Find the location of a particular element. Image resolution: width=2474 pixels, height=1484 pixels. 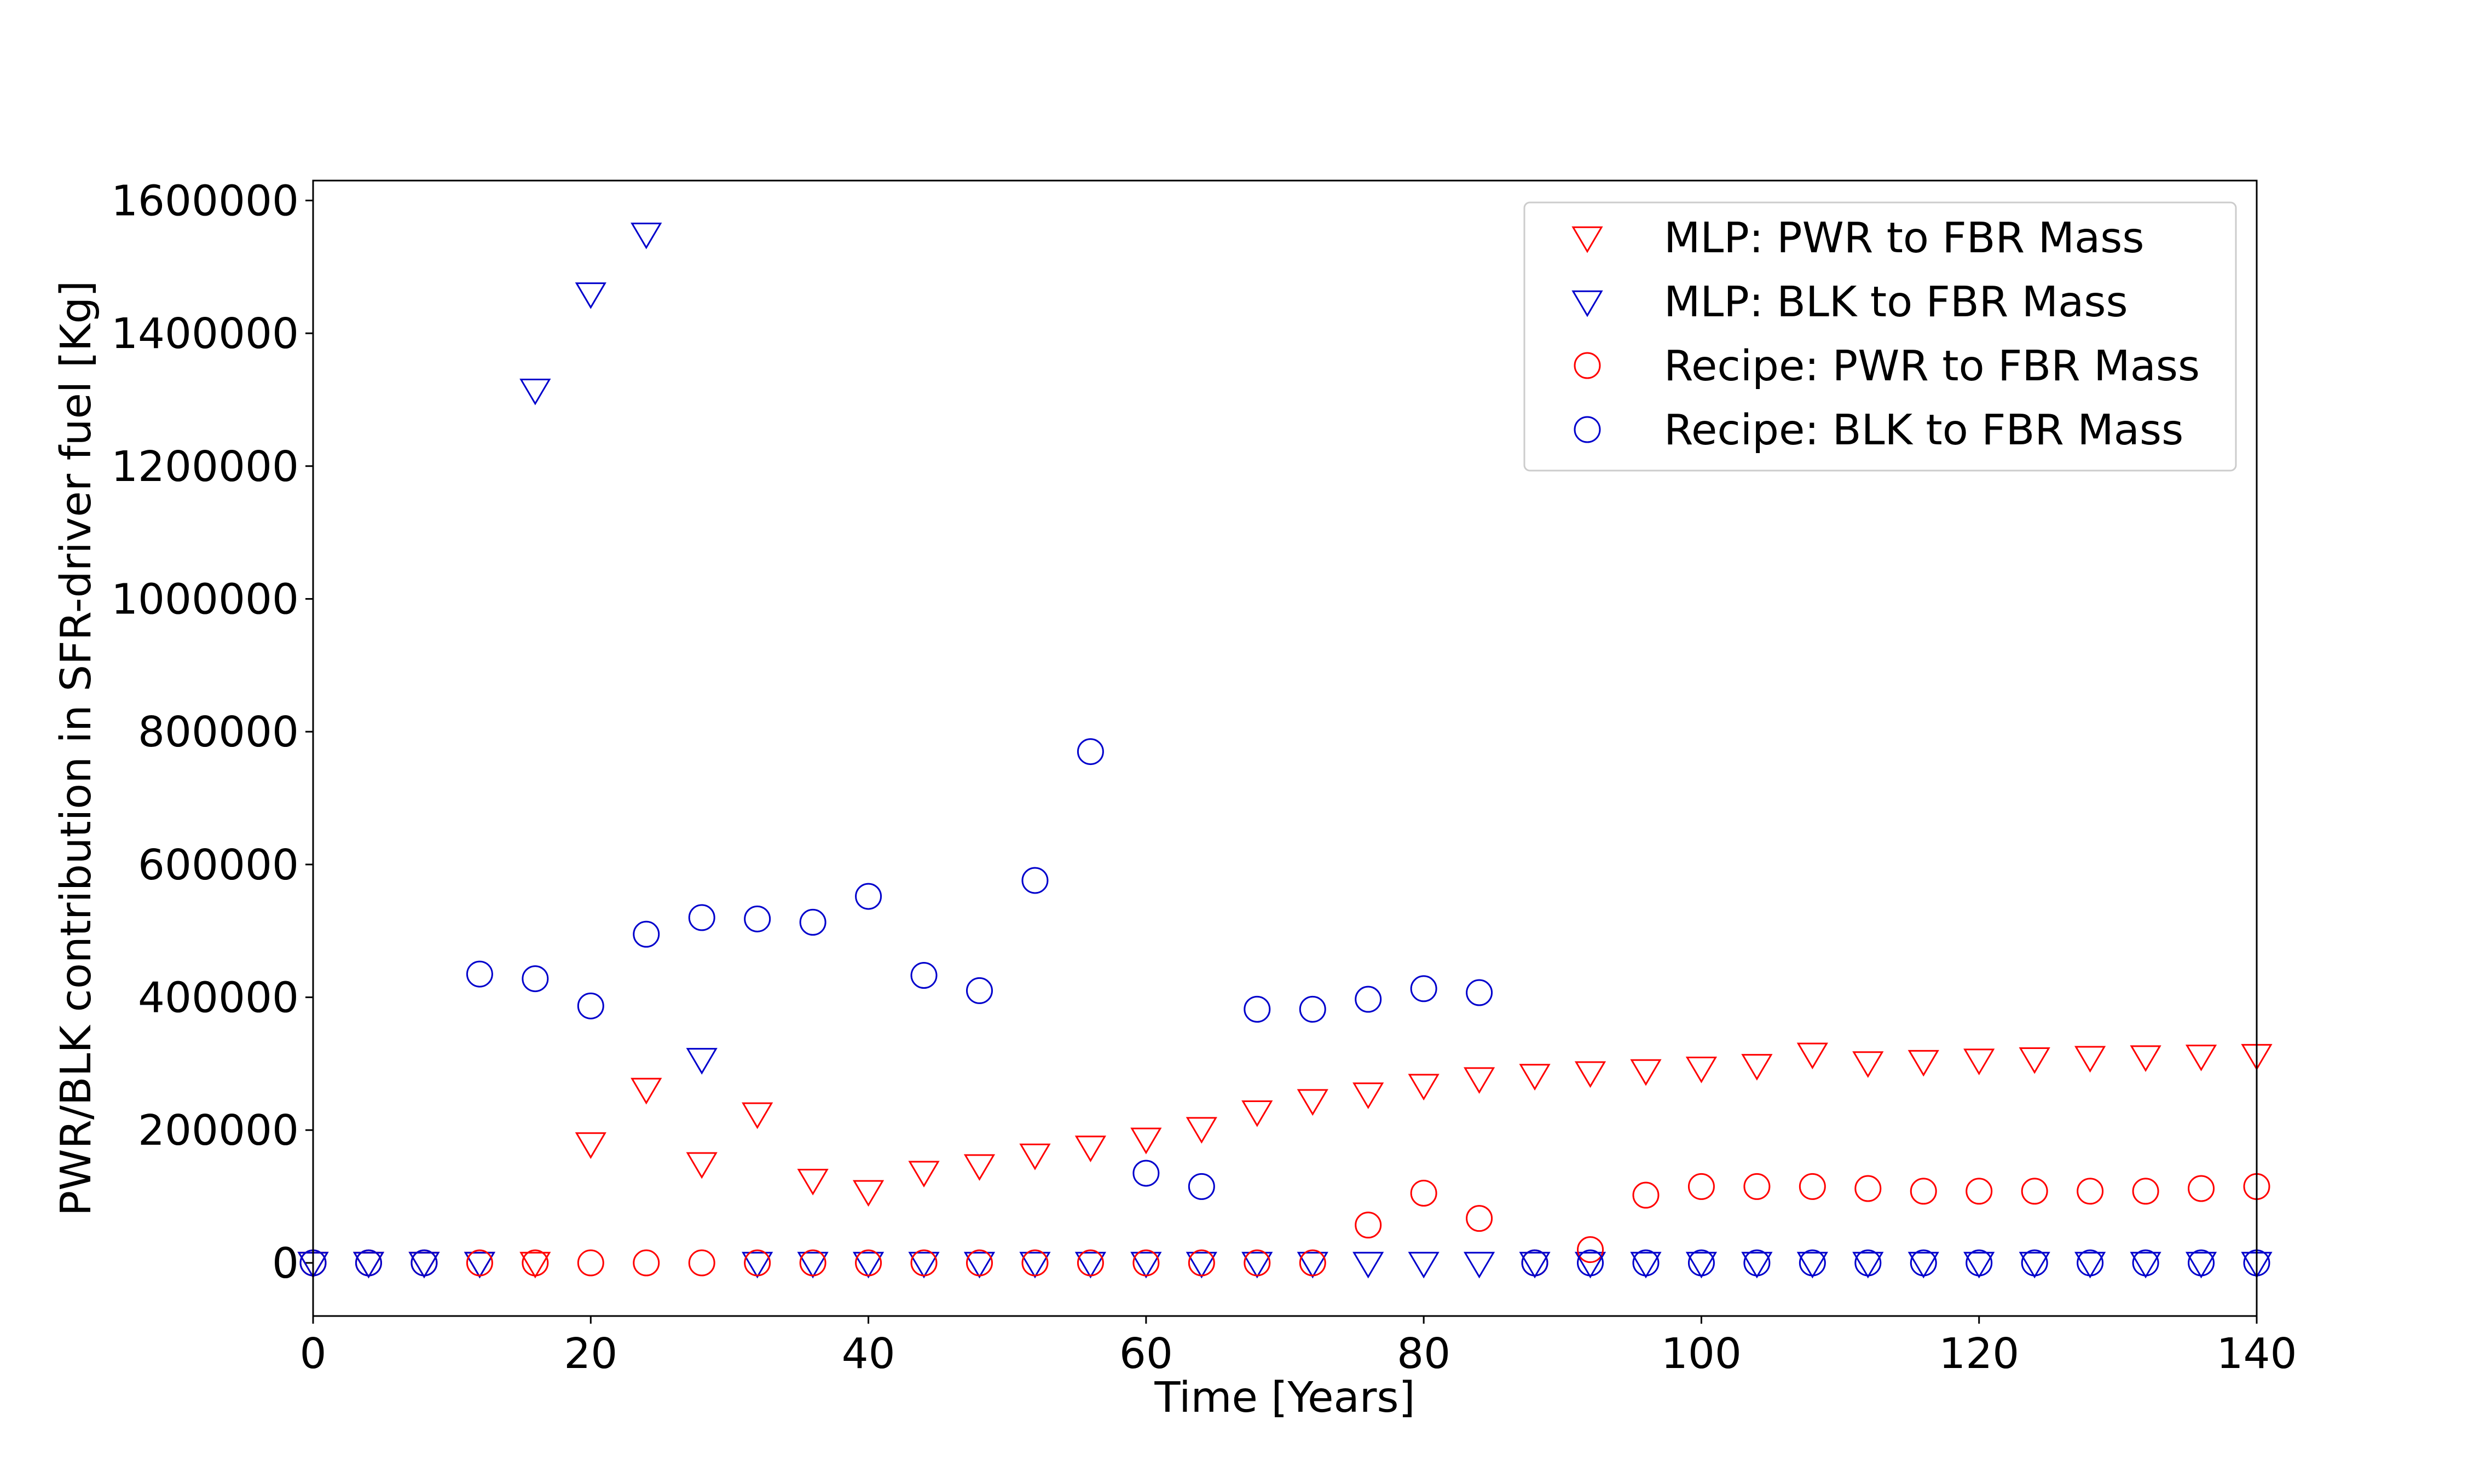

y-tick-label: 1200000 is located at coordinates (205, 467).